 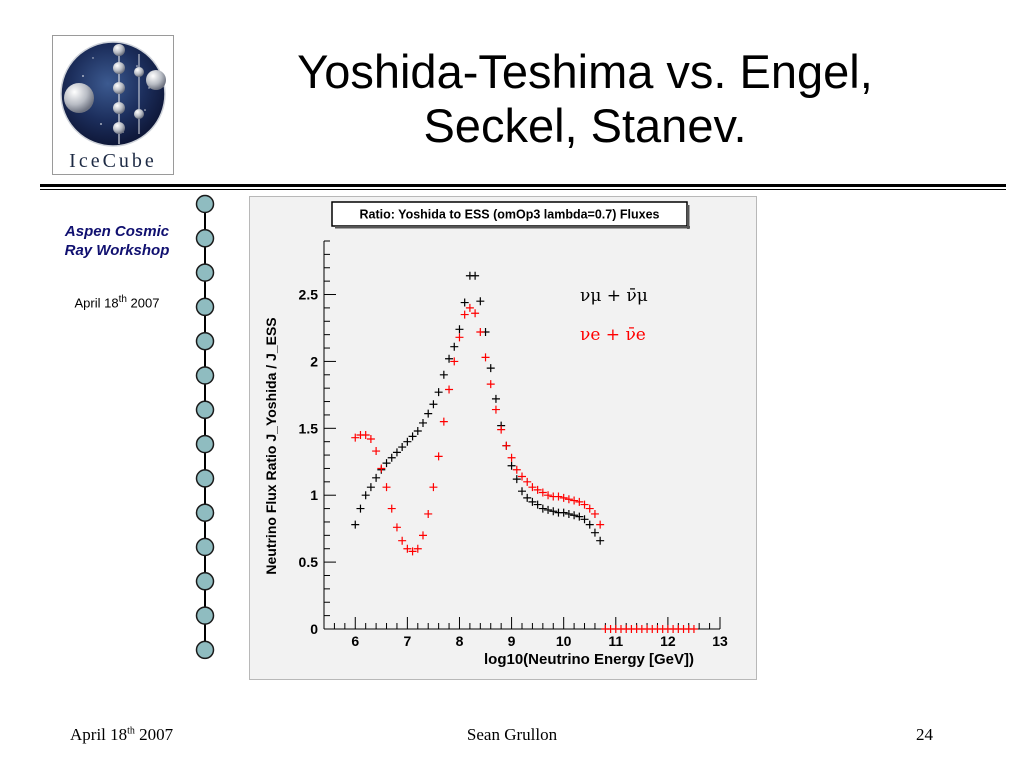 What do you see at coordinates (512, 641) in the screenshot?
I see `x-tick-label: 9` at bounding box center [512, 641].